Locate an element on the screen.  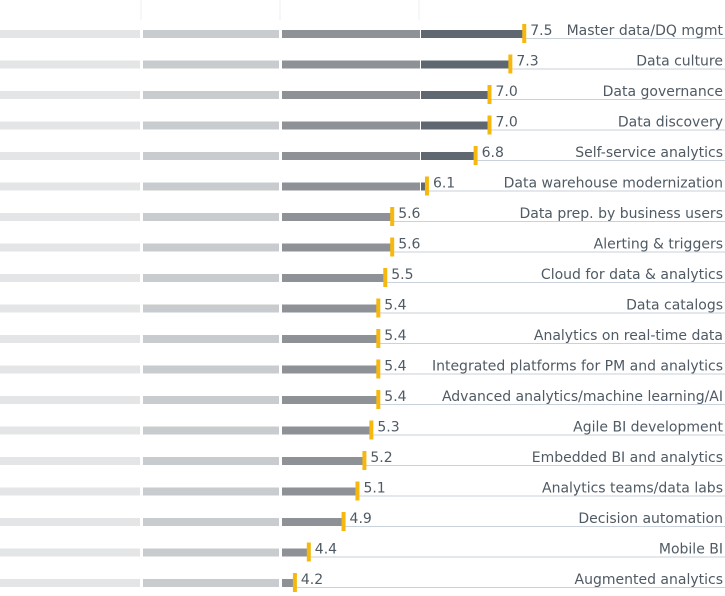
category-label: Analytics on real-time data is located at coordinates (628, 336).